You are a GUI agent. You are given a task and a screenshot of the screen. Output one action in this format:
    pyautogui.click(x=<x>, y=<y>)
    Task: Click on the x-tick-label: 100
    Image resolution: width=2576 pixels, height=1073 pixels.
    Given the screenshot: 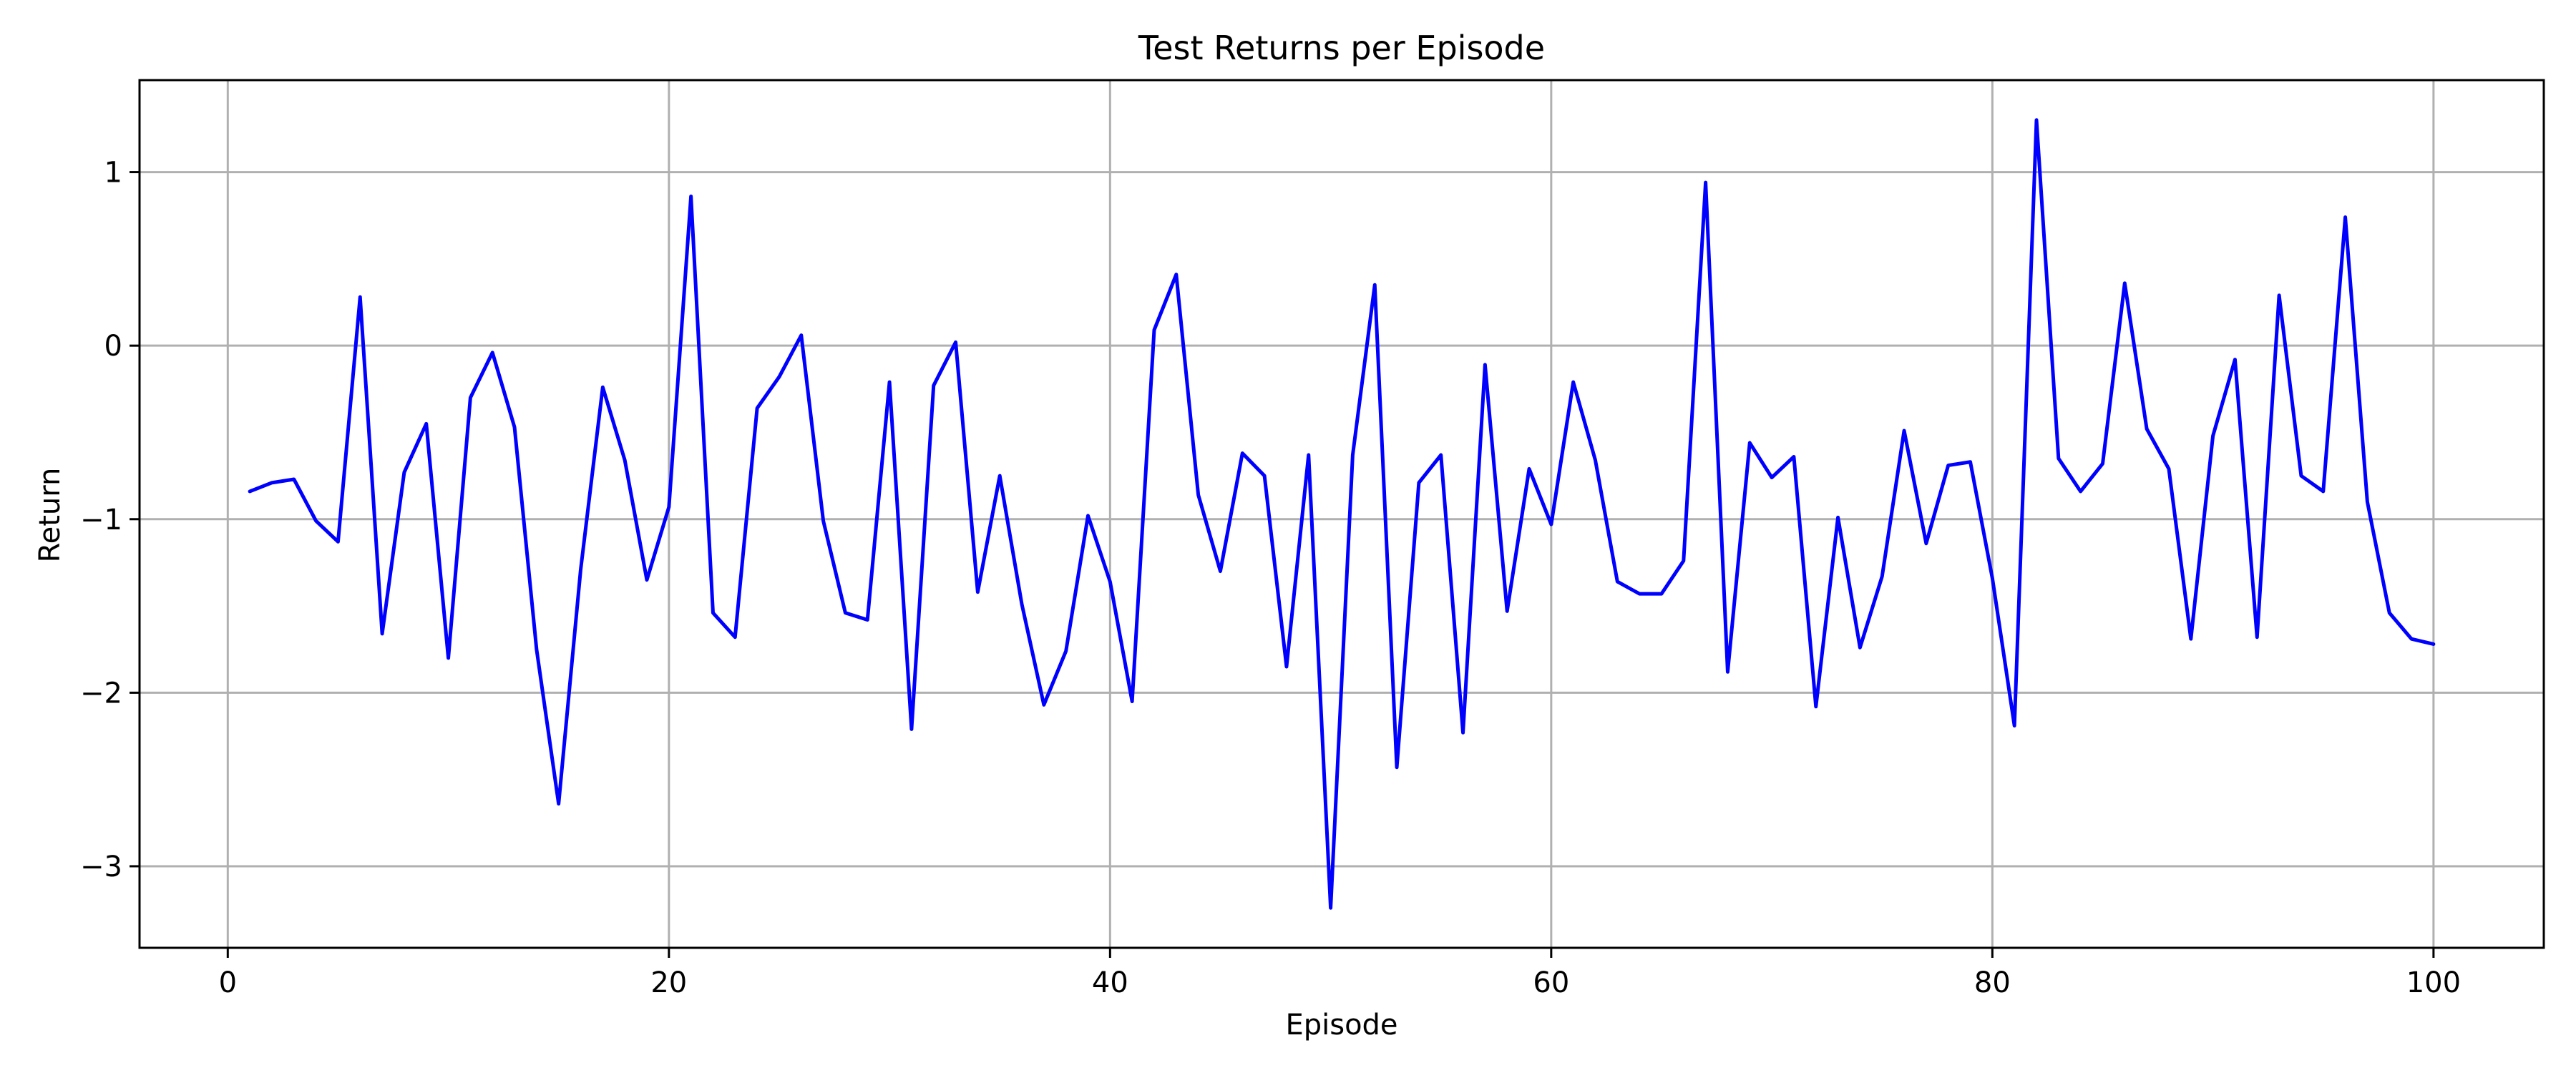 What is the action you would take?
    pyautogui.click(x=2433, y=983)
    